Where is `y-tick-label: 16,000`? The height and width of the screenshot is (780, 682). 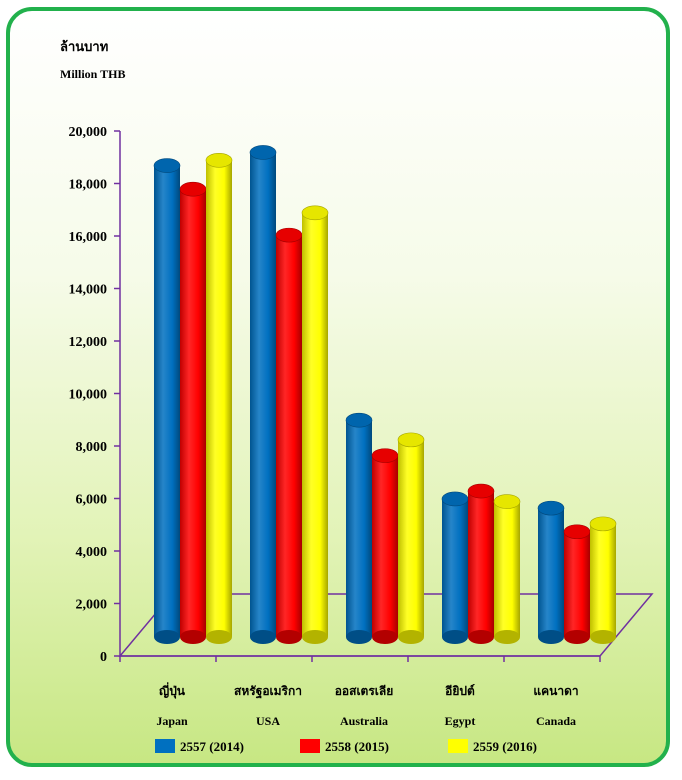
y-tick-label: 16,000 is located at coordinates (88, 237).